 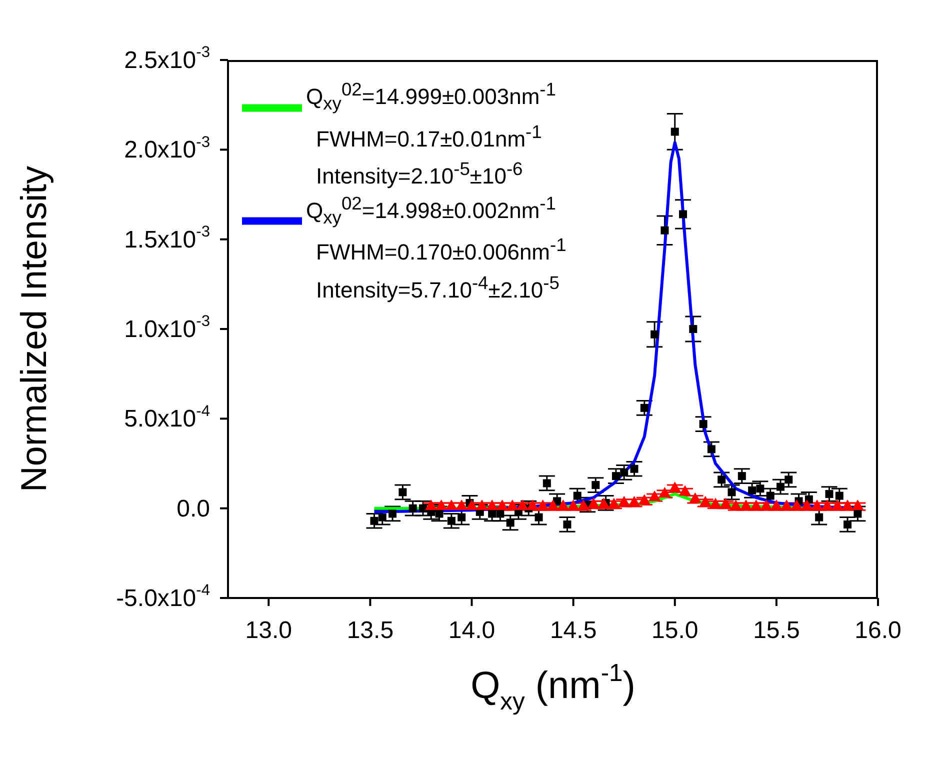 What do you see at coordinates (370, 630) in the screenshot?
I see `x-tick-label: 13.5` at bounding box center [370, 630].